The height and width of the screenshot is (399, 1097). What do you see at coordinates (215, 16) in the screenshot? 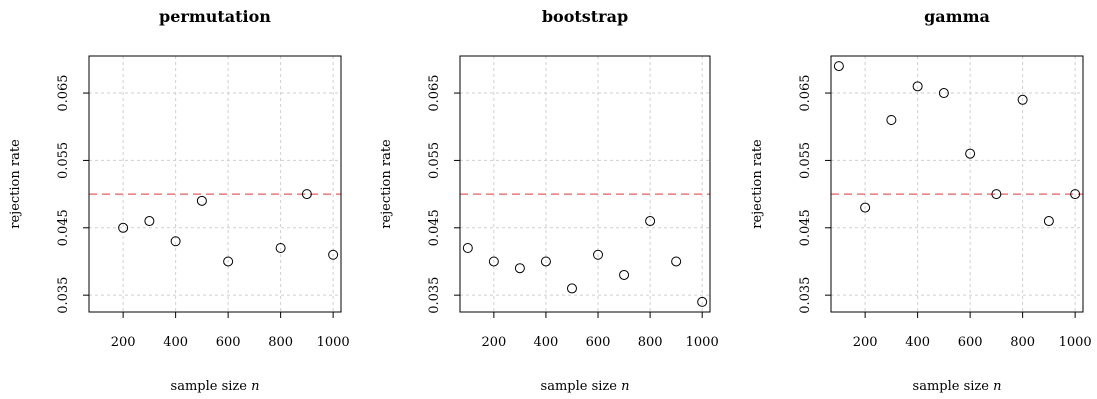
I see `chart-title: permutation` at bounding box center [215, 16].